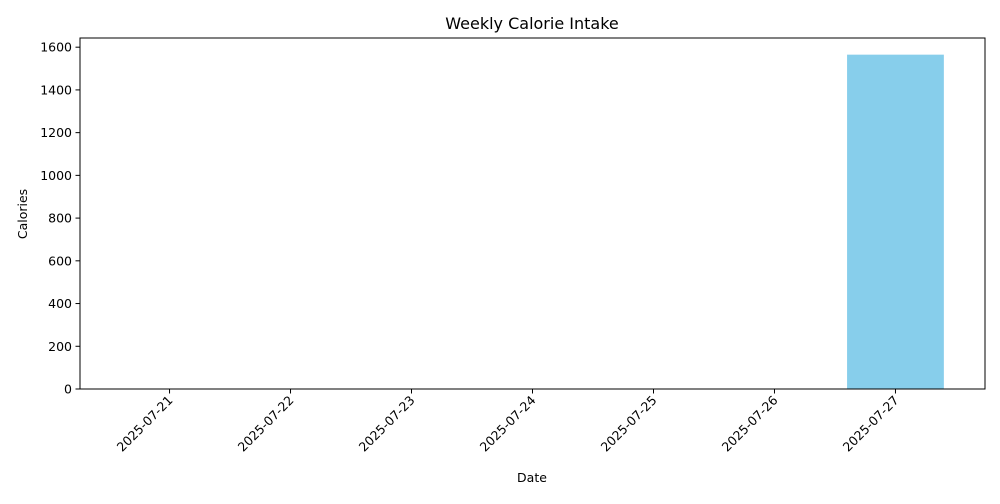  I want to click on y-tick-label: 200, so click(60, 346).